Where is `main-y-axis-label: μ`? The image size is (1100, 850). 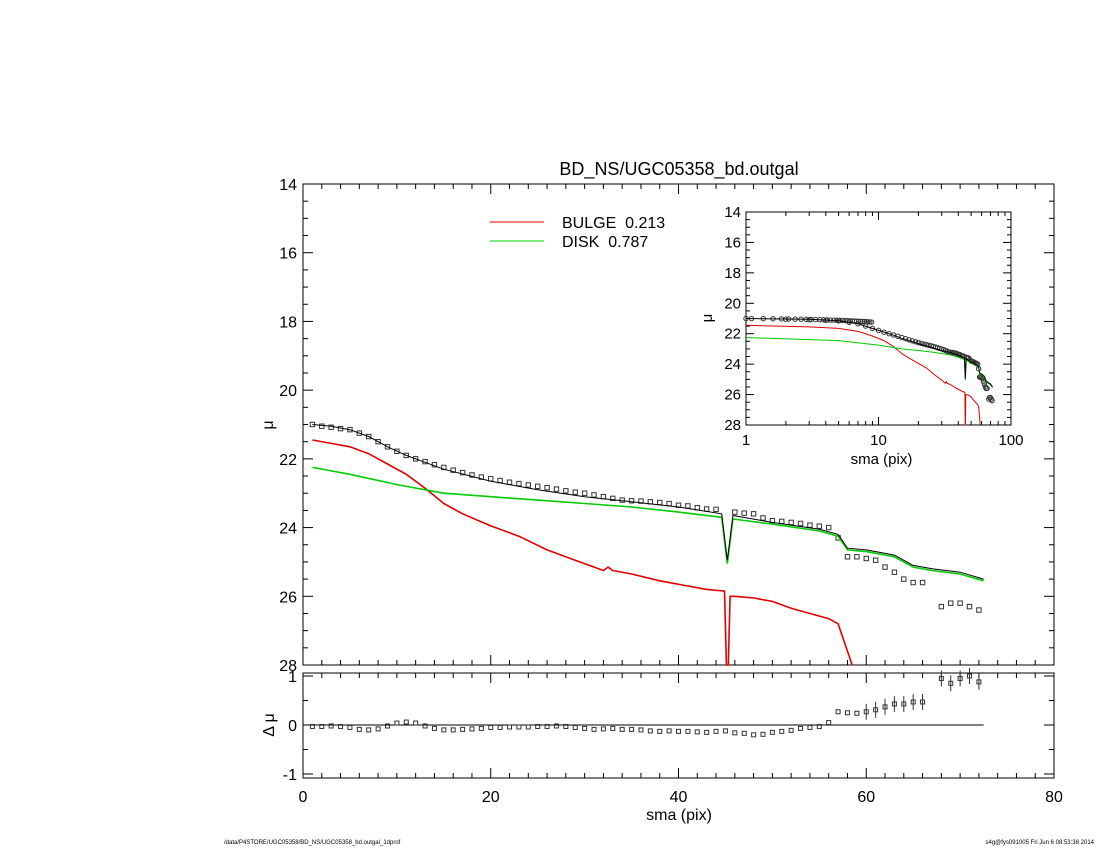
main-y-axis-label: μ is located at coordinates (268, 424).